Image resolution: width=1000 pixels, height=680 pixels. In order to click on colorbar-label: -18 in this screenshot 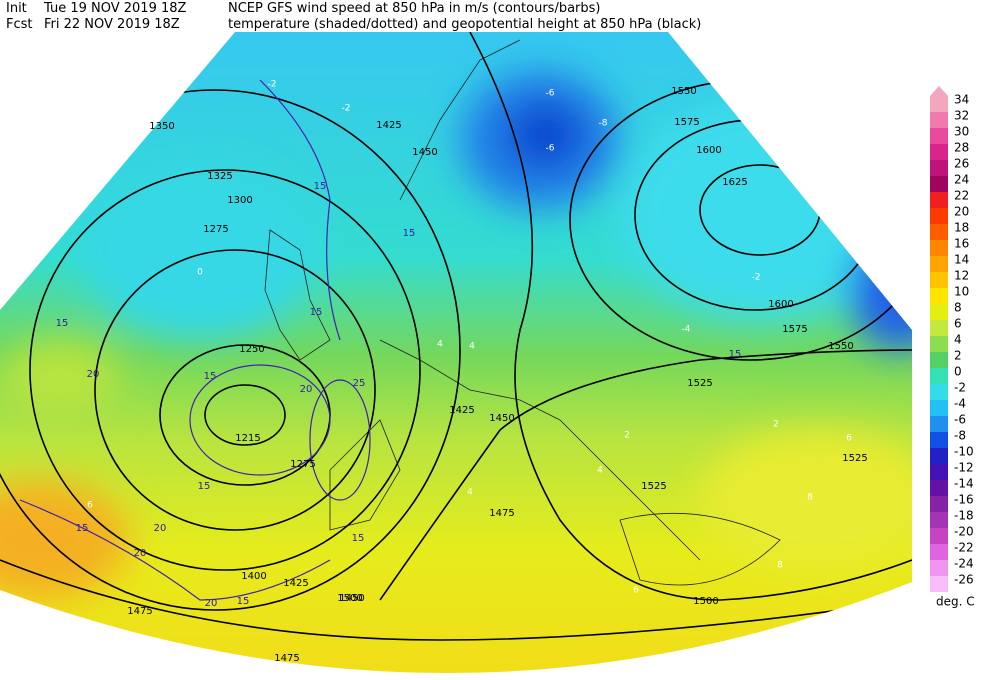, I will do `click(964, 516)`.